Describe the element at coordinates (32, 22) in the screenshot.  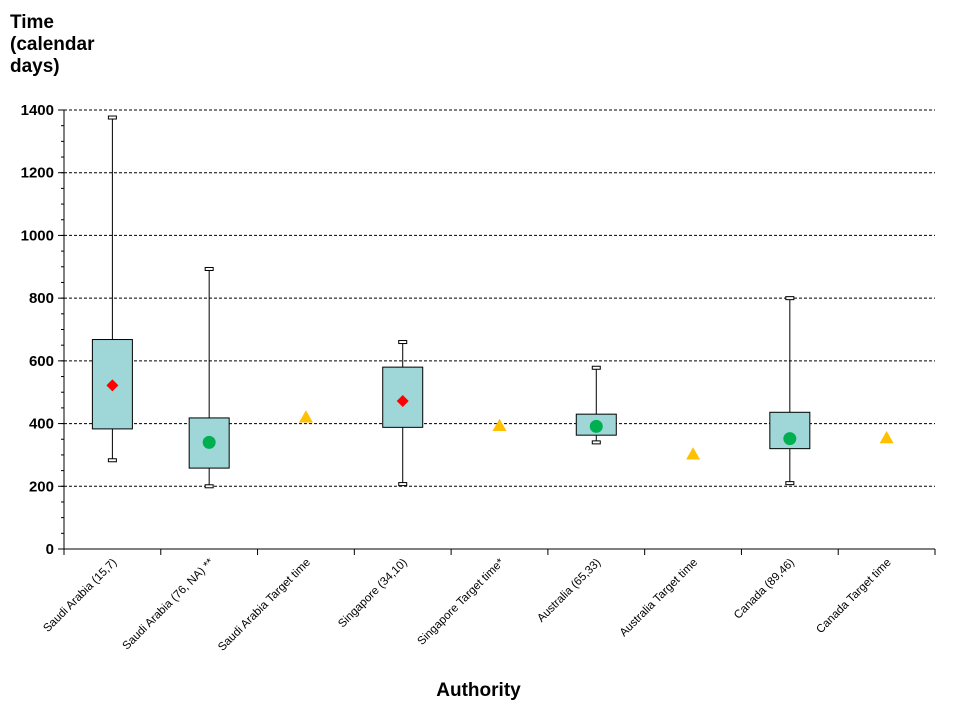
I see `y-axis-title-line: Time` at that location.